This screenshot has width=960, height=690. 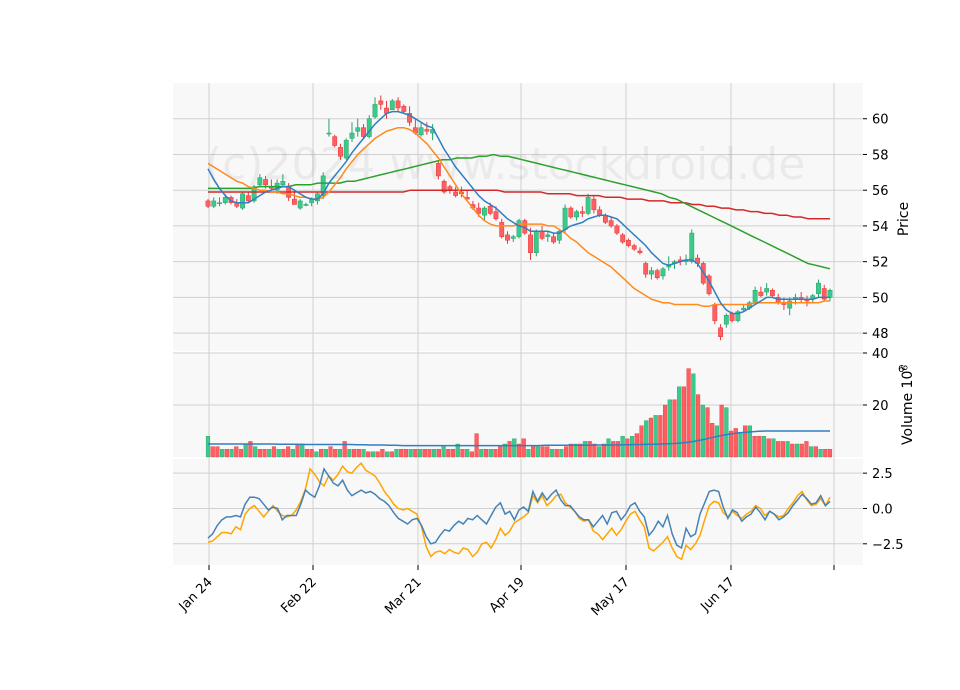 What do you see at coordinates (904, 219) in the screenshot?
I see `price-axis-label: Price` at bounding box center [904, 219].